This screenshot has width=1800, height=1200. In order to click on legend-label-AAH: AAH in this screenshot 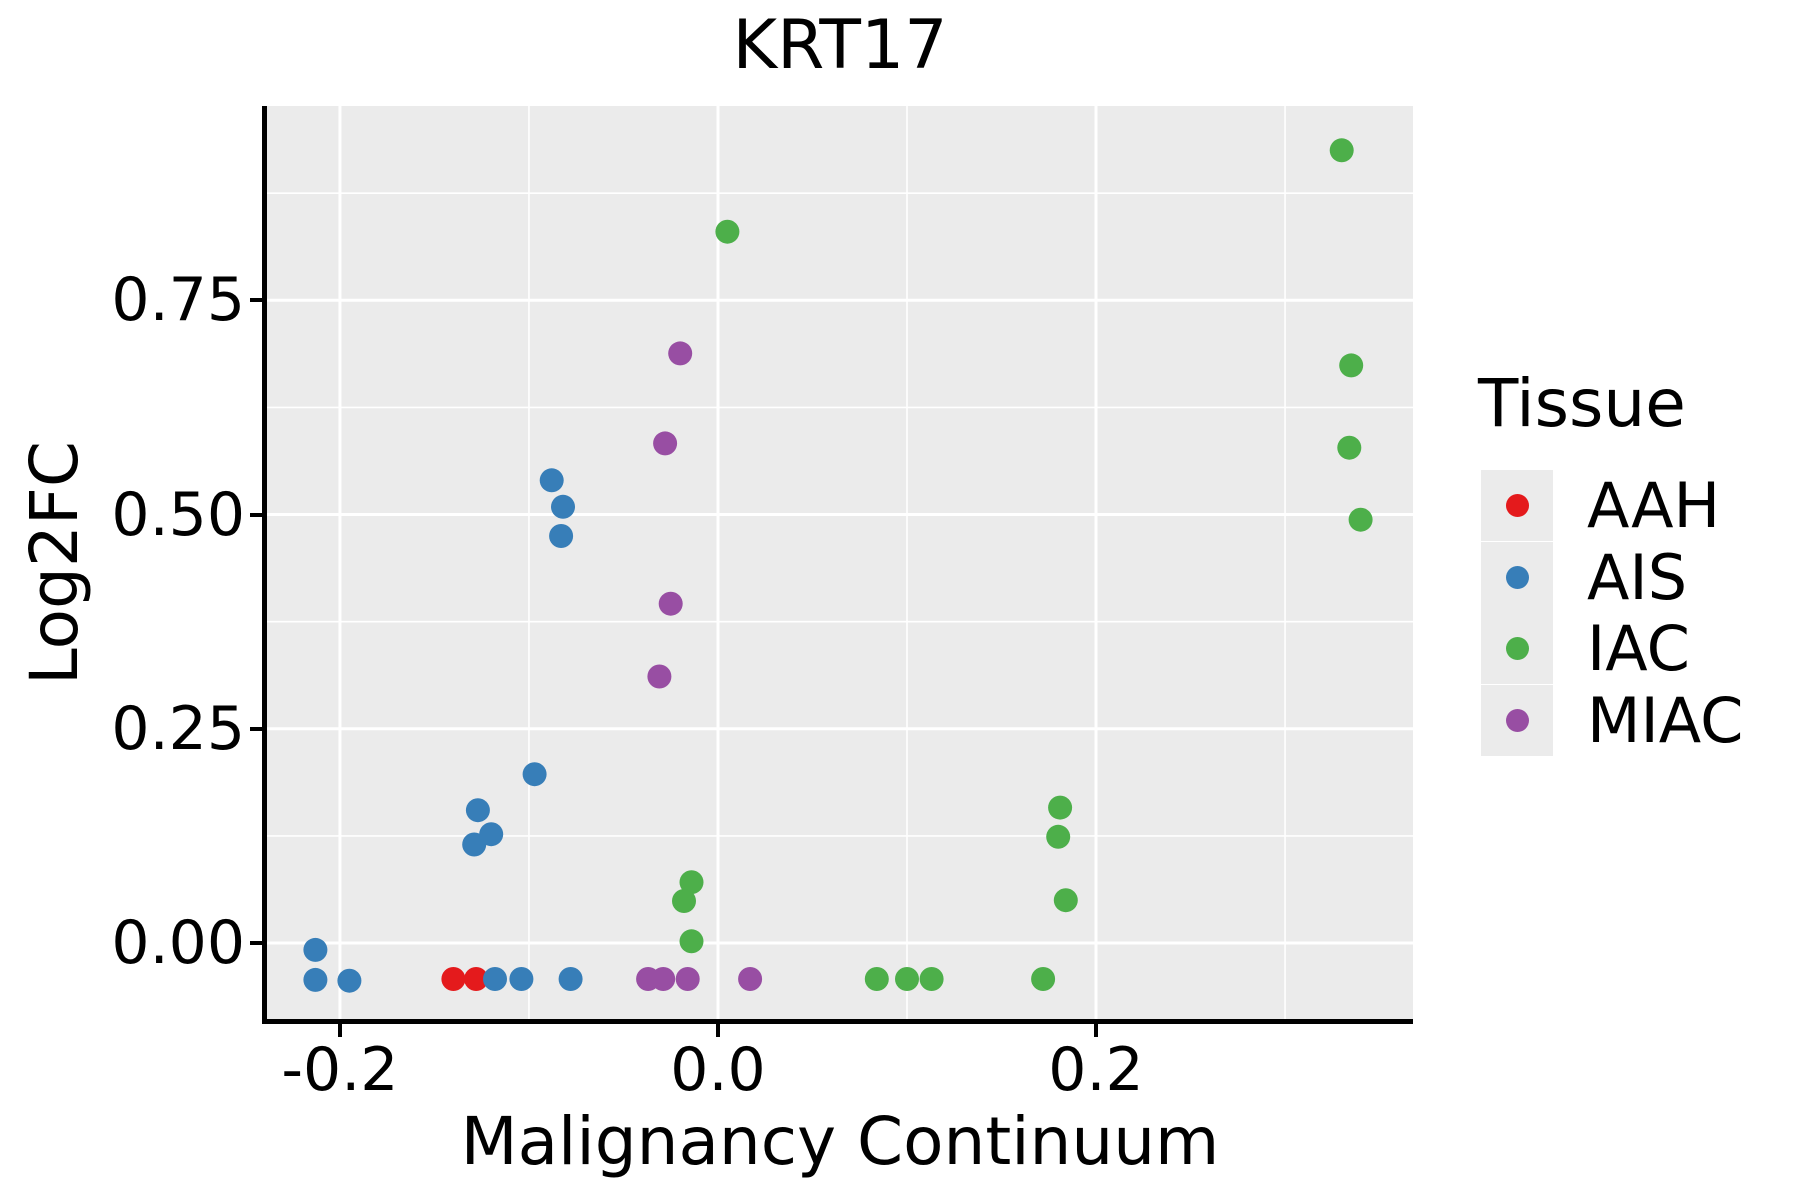, I will do `click(1654, 505)`.